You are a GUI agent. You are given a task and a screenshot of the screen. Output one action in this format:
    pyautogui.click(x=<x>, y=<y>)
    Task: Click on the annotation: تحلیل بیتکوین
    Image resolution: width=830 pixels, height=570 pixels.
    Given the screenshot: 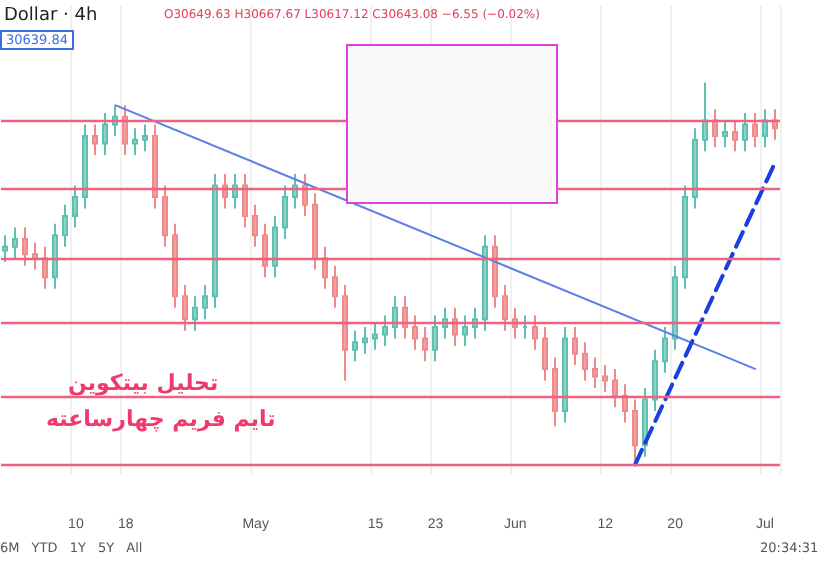 What is the action you would take?
    pyautogui.click(x=143, y=383)
    